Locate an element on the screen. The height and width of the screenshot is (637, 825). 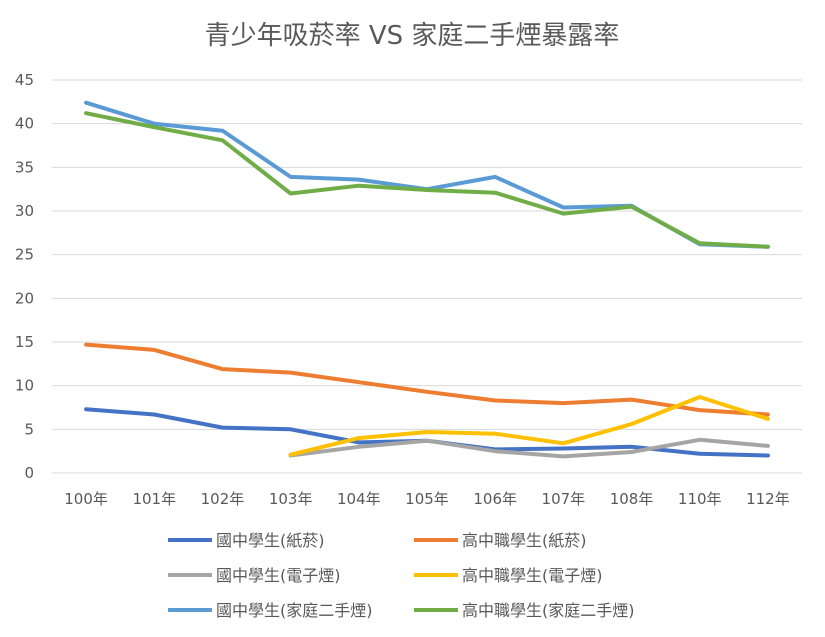
x-tick-label: 100年 is located at coordinates (86, 499).